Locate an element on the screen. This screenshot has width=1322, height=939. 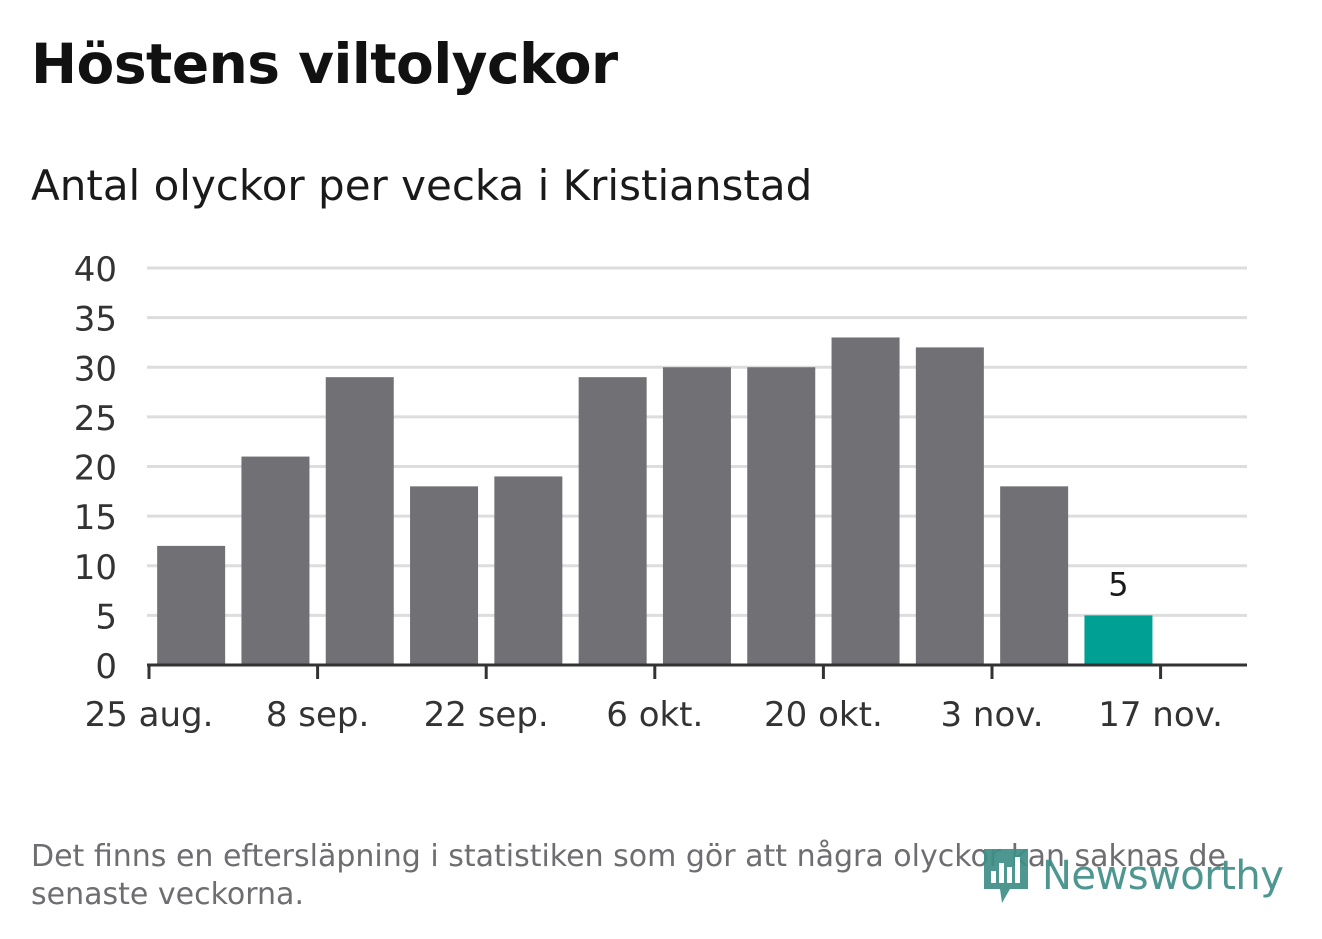
y-tick-label: 0 is located at coordinates (106, 667).